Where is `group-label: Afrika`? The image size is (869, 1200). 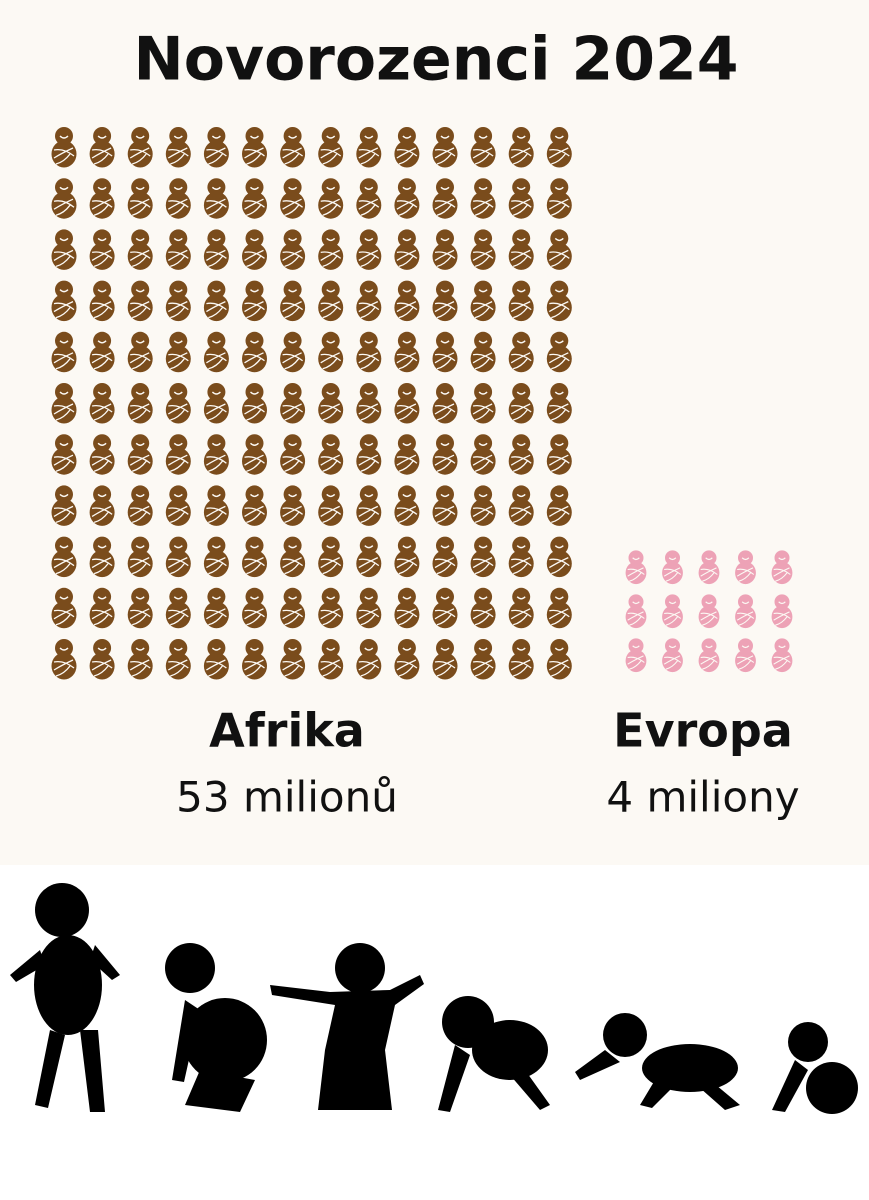 group-label: Afrika is located at coordinates (287, 731).